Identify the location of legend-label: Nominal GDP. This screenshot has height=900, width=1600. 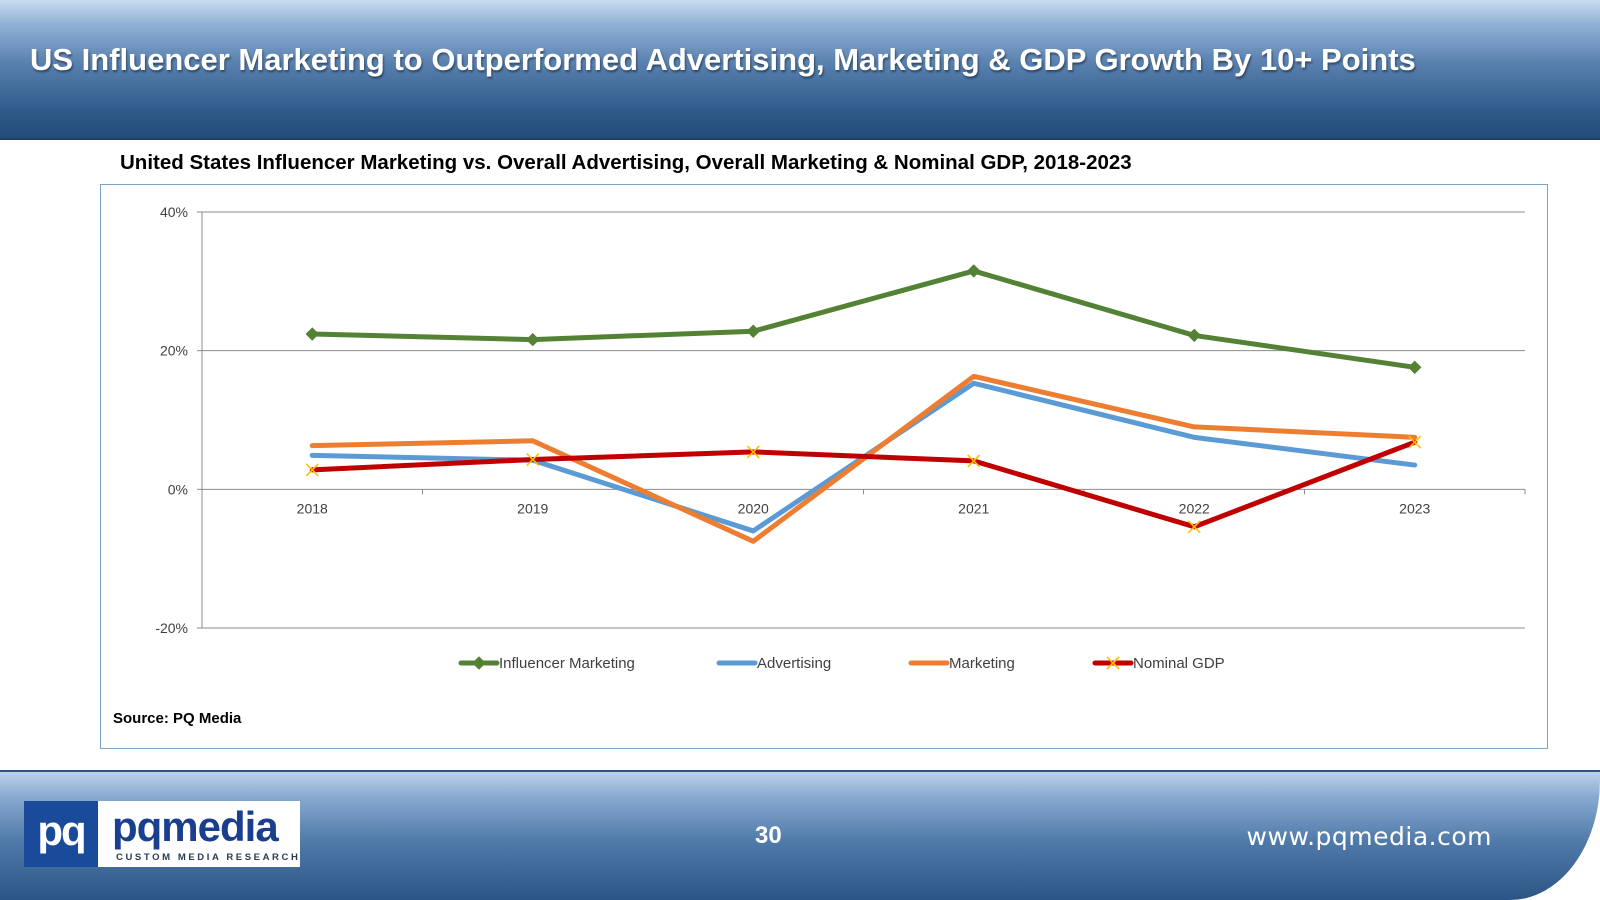
(1179, 663).